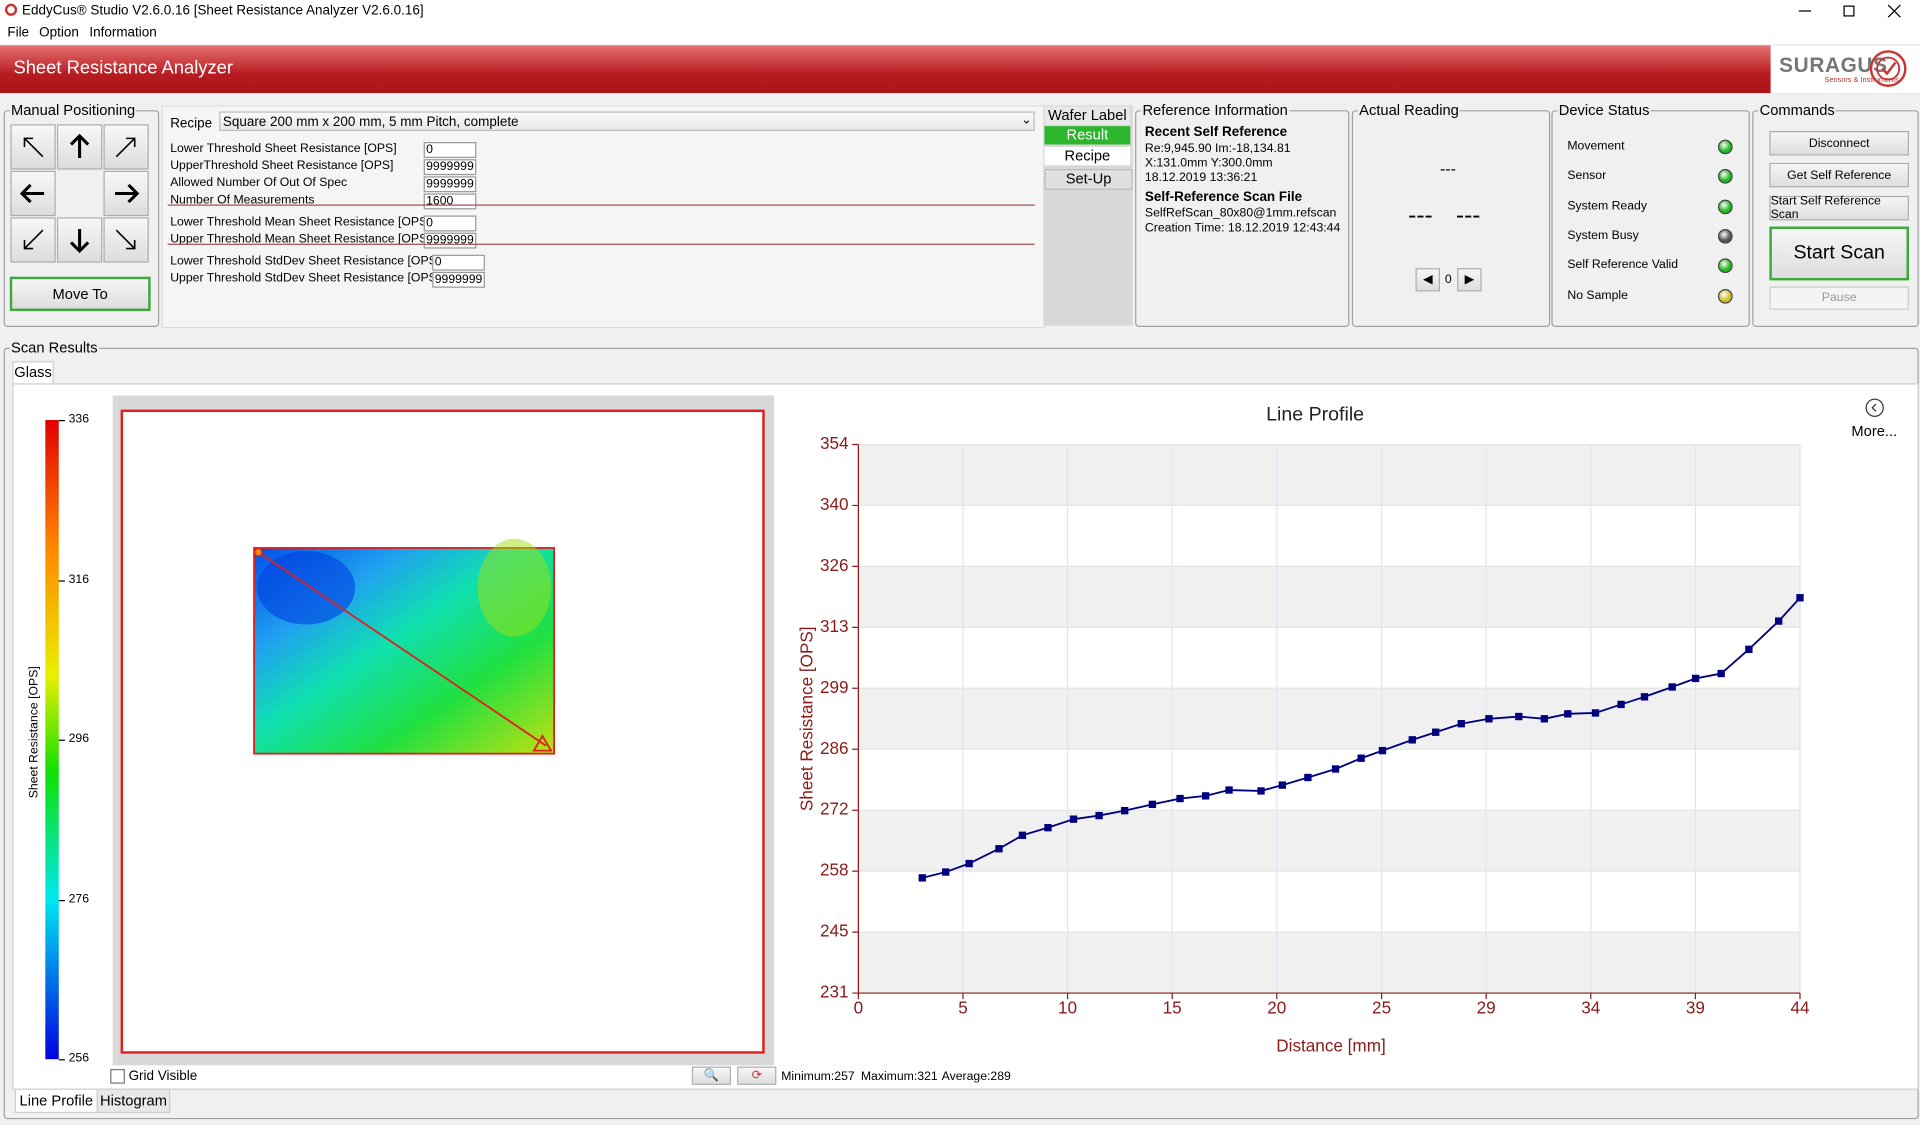 Image resolution: width=1920 pixels, height=1125 pixels. Describe the element at coordinates (1276, 1008) in the screenshot. I see `x-tick-label: 20` at that location.